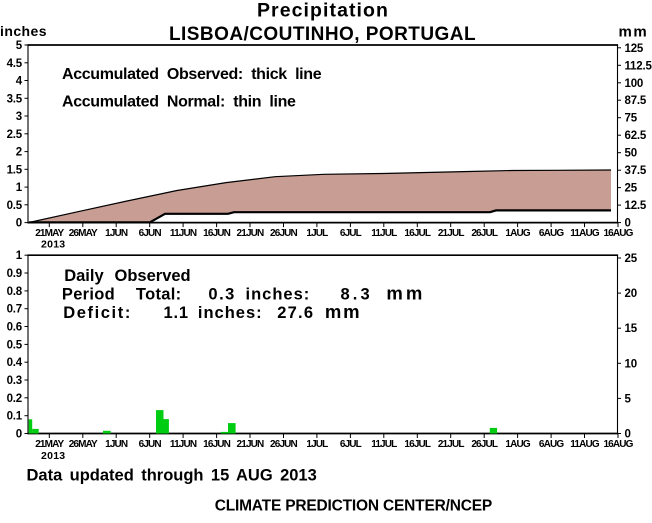  Describe the element at coordinates (322, 34) in the screenshot. I see `svg-text: LISBOA/COUTINHO, PORTUGAL` at that location.